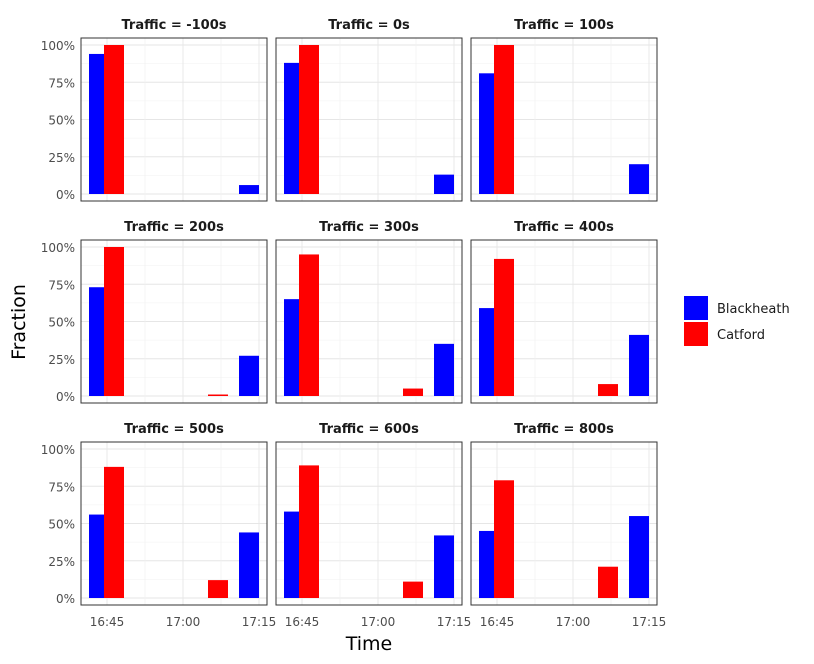  What do you see at coordinates (741, 335) in the screenshot?
I see `legend-label: Catford` at bounding box center [741, 335].